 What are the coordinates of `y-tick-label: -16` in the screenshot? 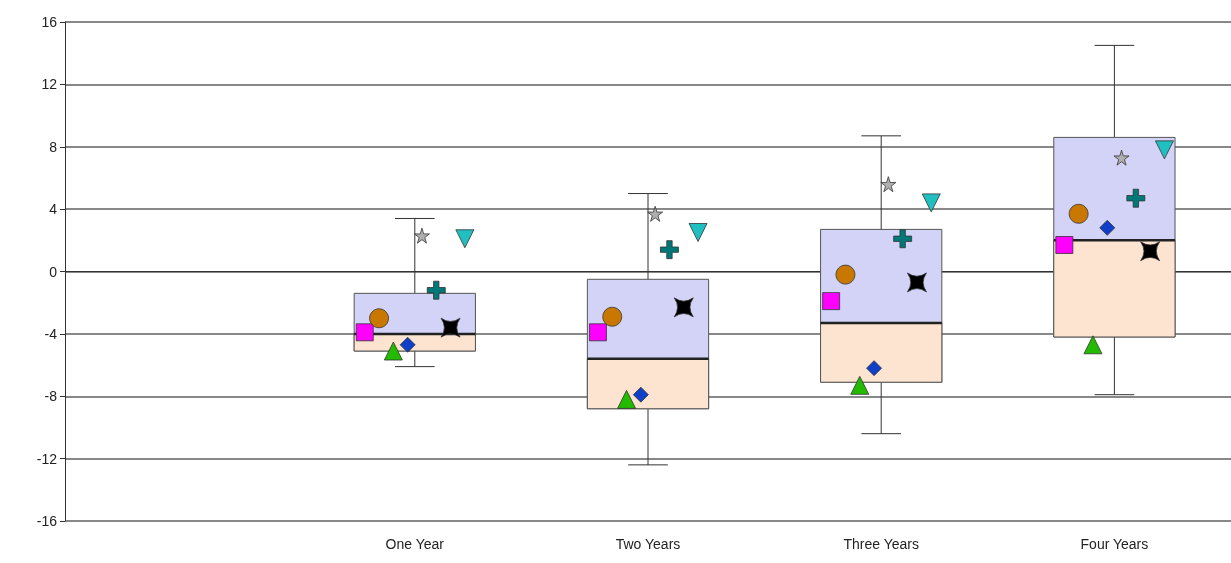 It's located at (47, 521).